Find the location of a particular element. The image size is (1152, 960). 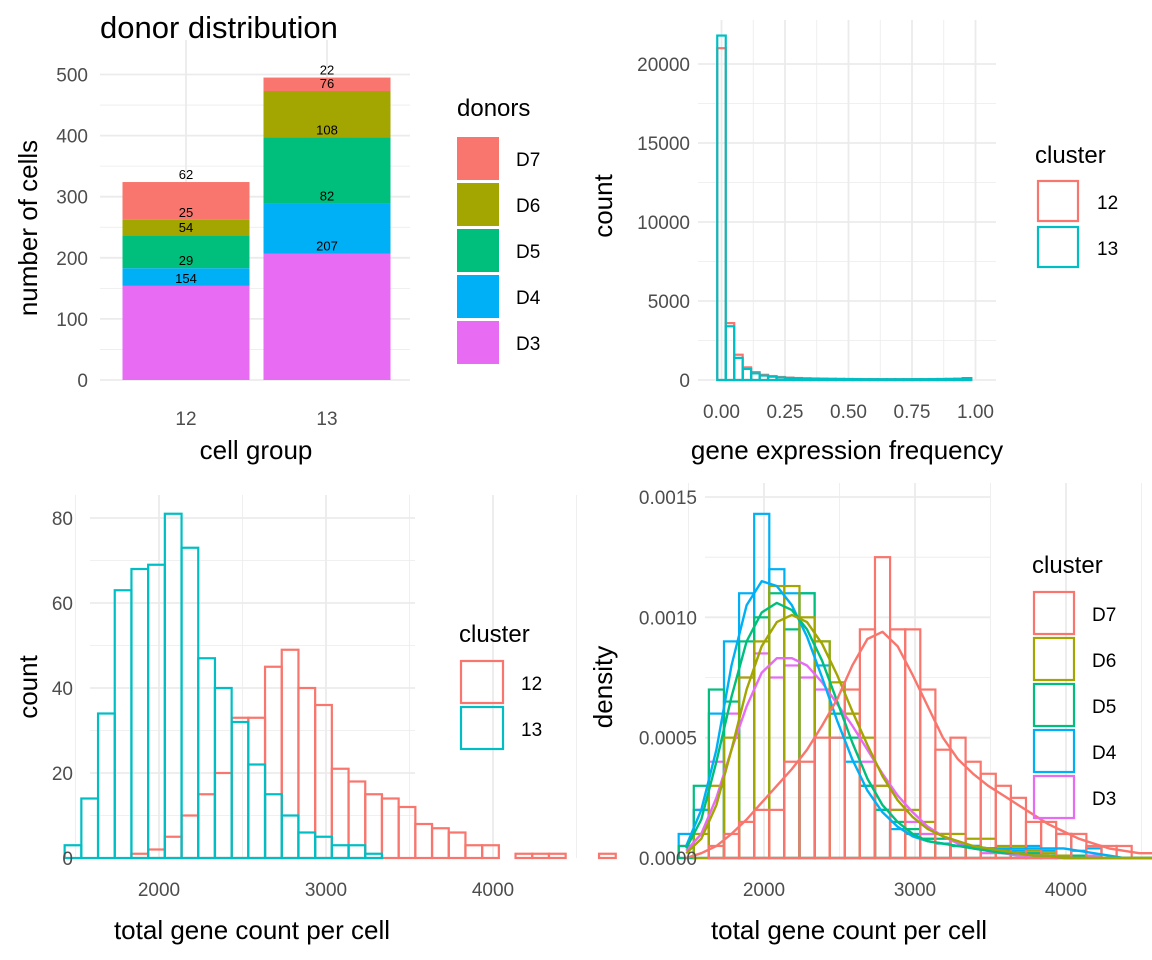

density-curve-D6 is located at coordinates (918, 736).